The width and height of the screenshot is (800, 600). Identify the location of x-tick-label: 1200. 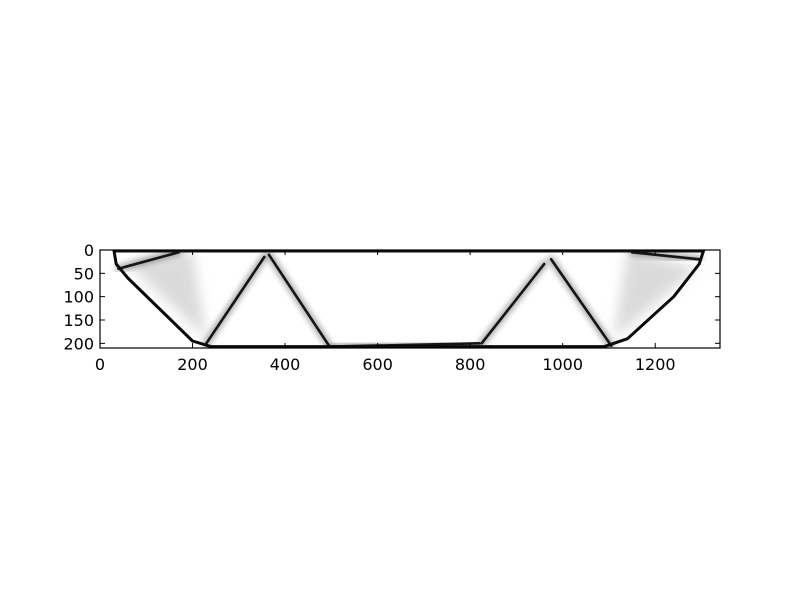
(655, 364).